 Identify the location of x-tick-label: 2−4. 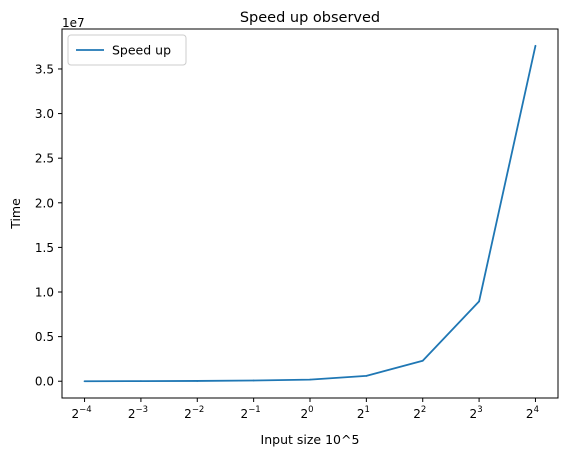
(81, 413).